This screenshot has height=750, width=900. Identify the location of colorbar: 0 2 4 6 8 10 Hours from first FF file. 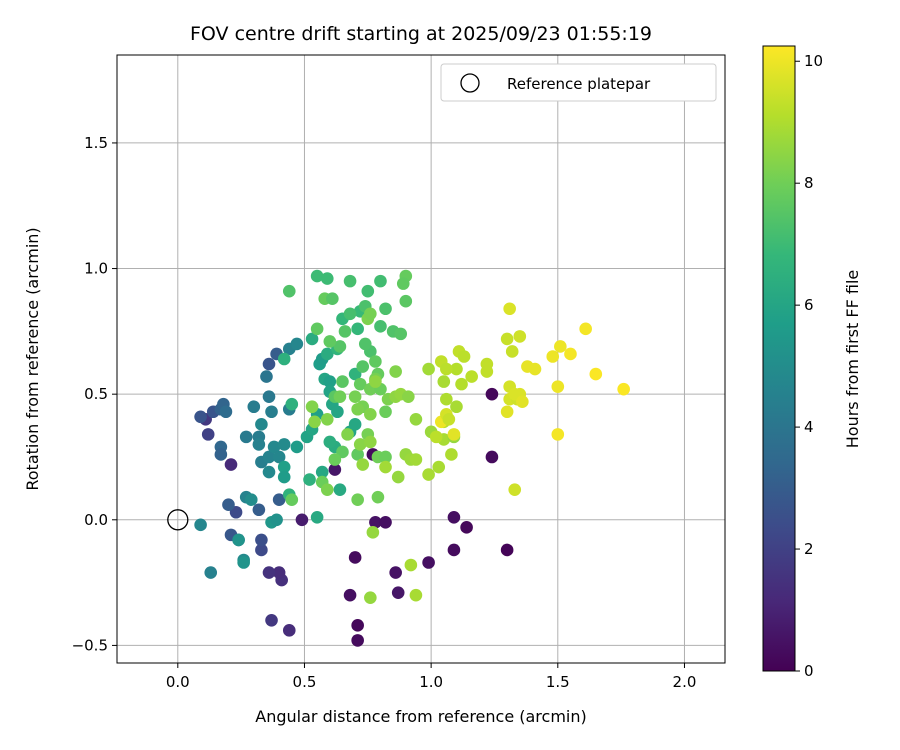
(812, 362).